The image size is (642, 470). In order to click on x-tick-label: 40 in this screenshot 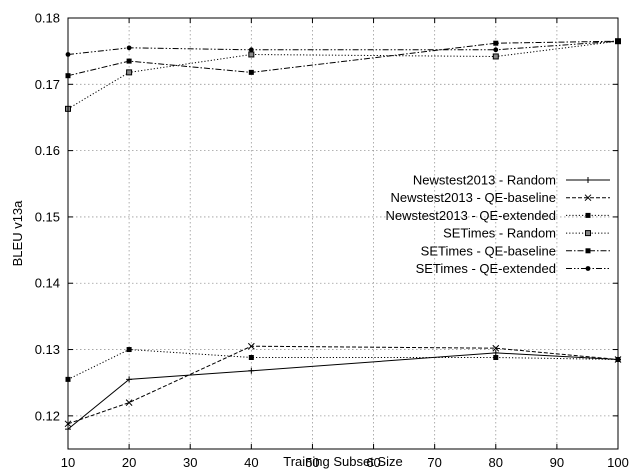, I will do `click(251, 462)`.